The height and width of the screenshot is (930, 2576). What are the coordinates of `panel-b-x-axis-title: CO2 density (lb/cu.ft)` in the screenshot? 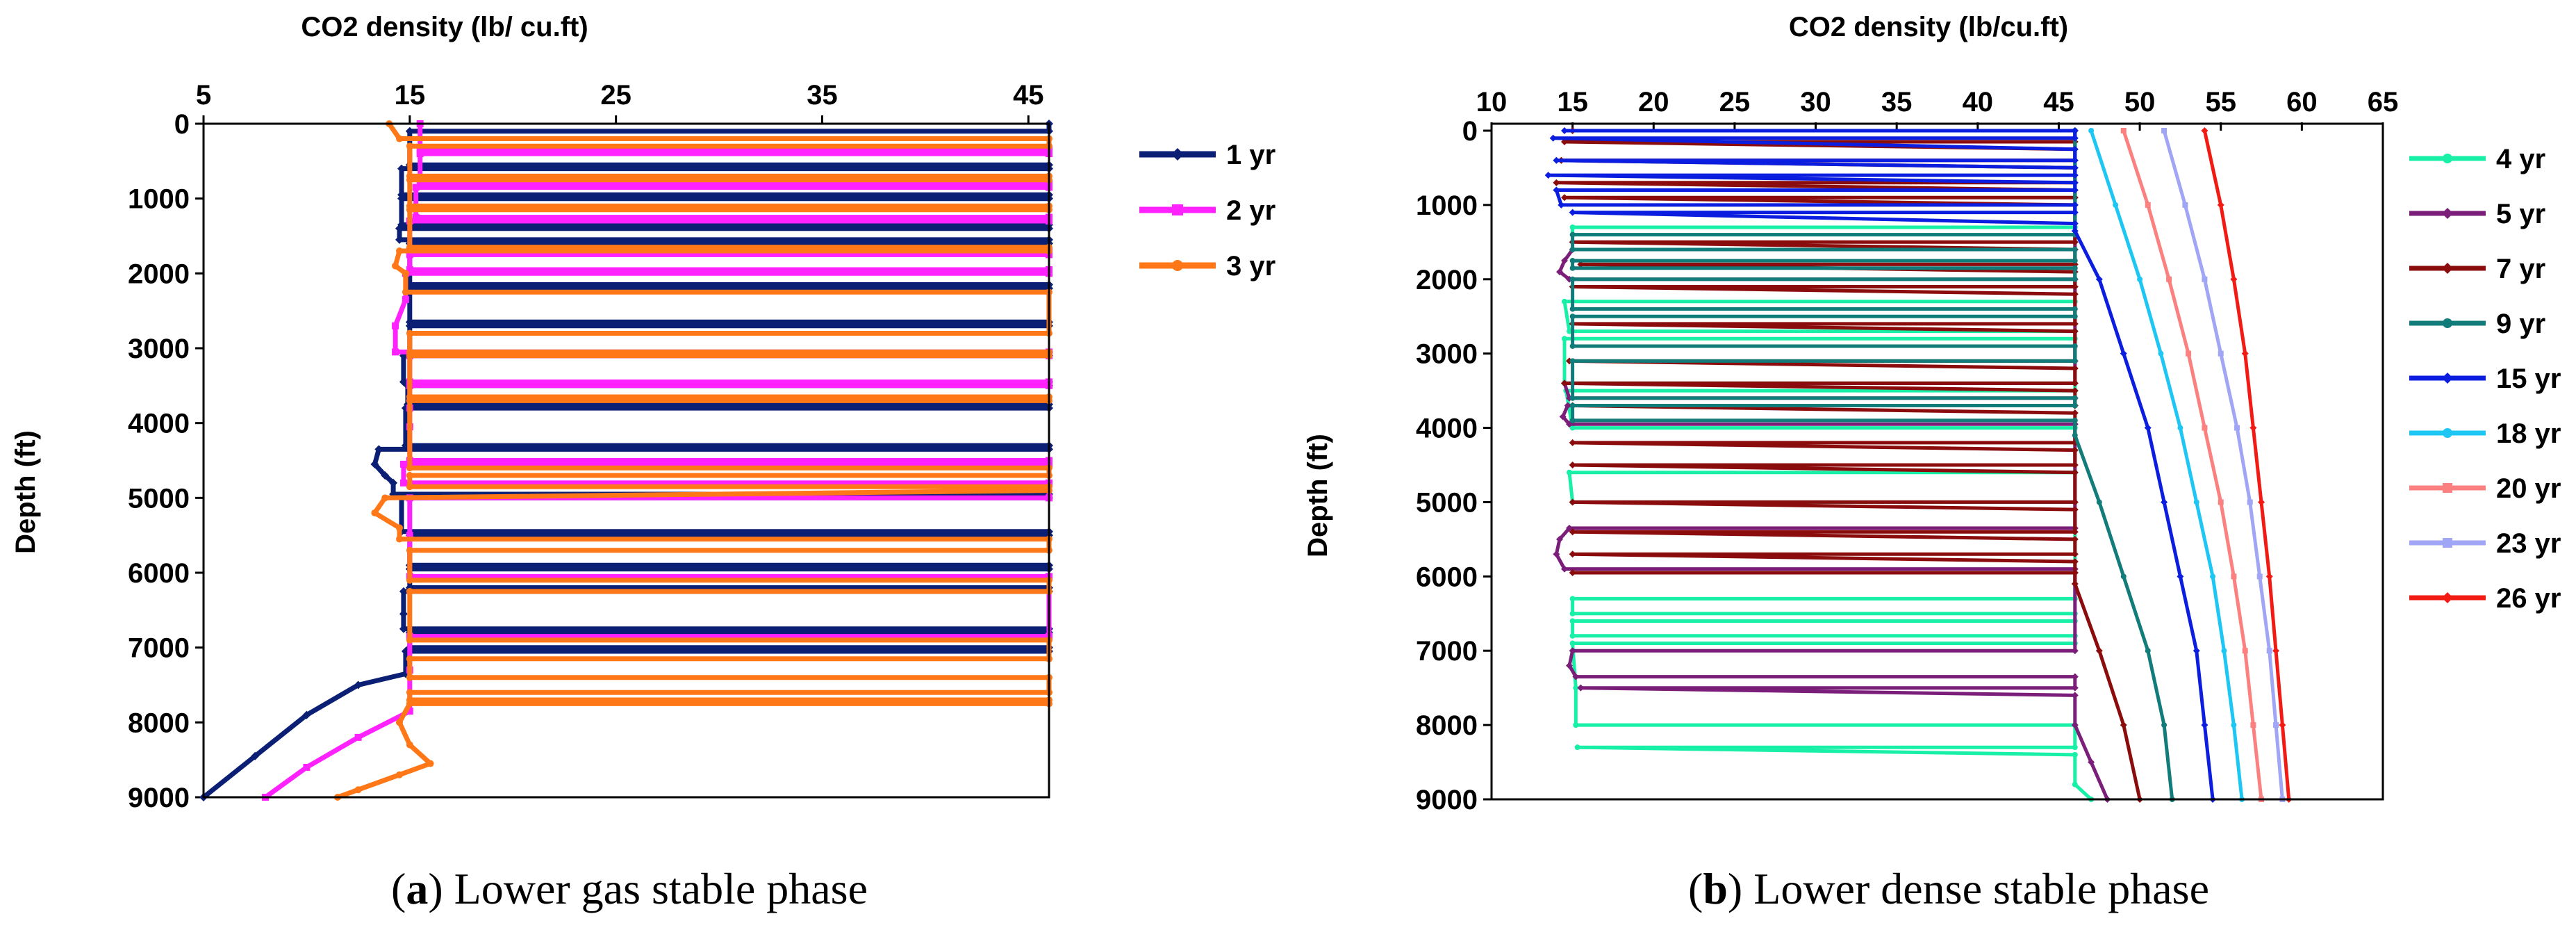 It's located at (1929, 27).